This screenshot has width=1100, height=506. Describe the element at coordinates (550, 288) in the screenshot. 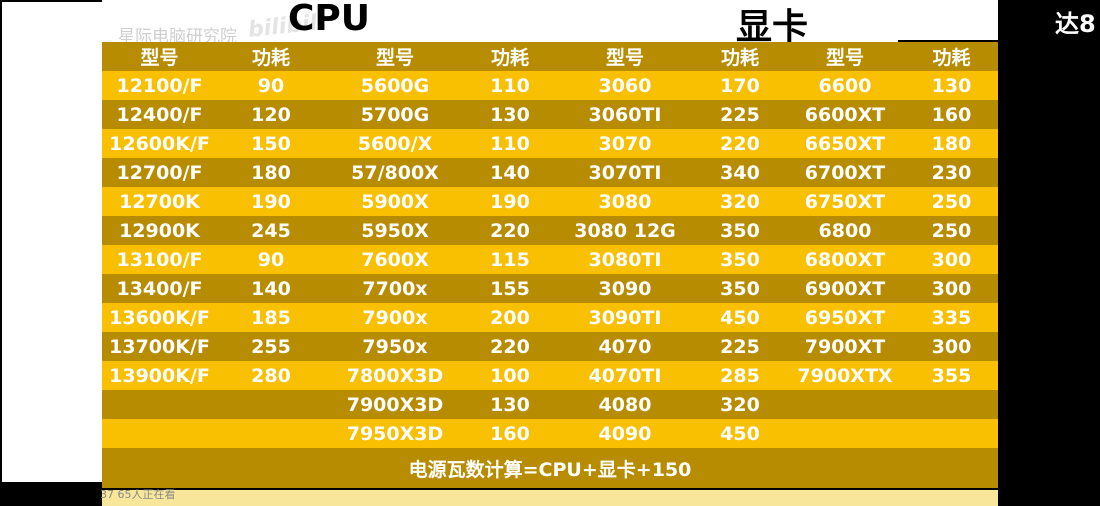

I see `table-row: 13400/F 140 7700x 155 3090 350 6900XT 300` at that location.